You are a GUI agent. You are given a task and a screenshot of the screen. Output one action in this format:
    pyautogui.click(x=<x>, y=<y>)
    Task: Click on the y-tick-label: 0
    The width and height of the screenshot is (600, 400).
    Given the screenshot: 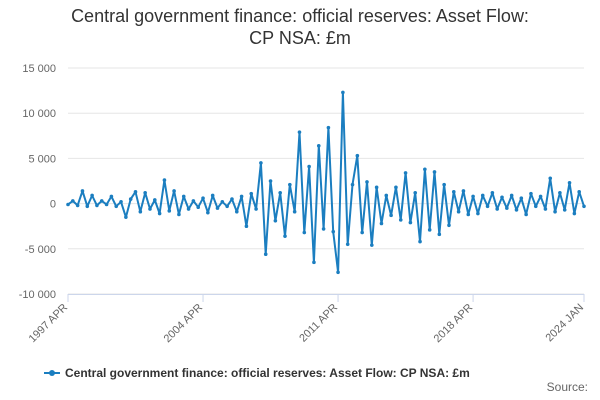 What is the action you would take?
    pyautogui.click(x=53, y=205)
    